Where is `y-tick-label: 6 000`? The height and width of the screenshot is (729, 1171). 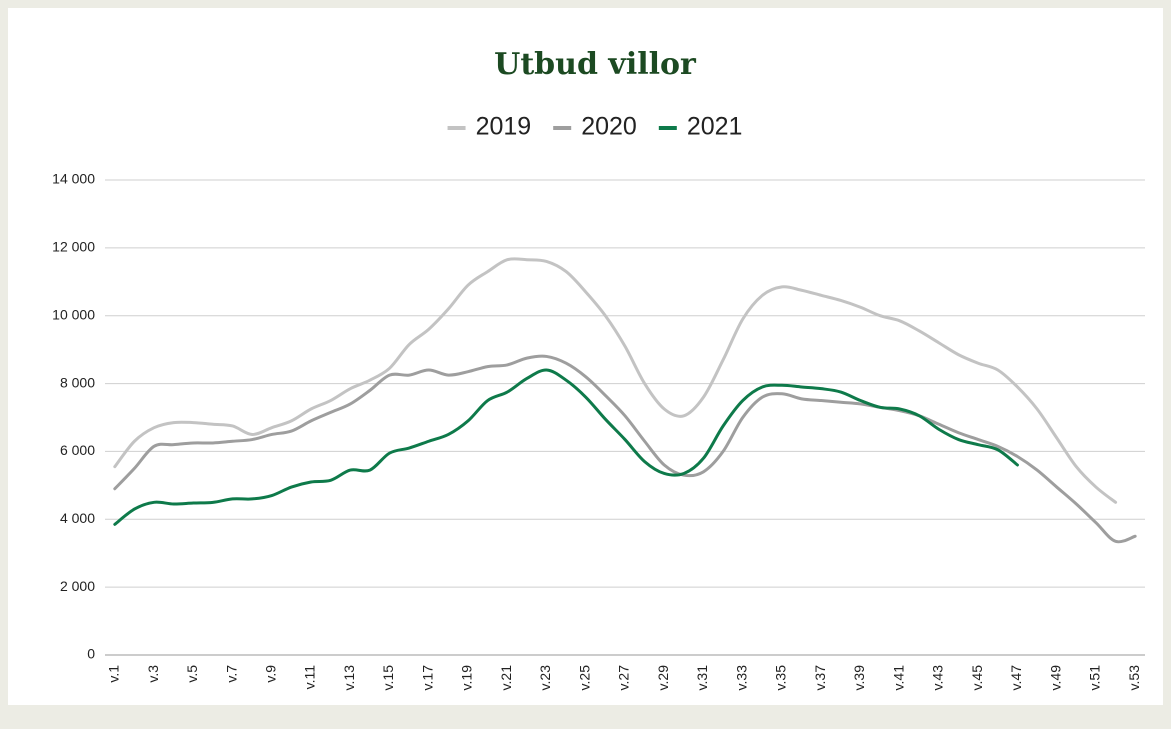
y-tick-label: 6 000 is located at coordinates (77, 450).